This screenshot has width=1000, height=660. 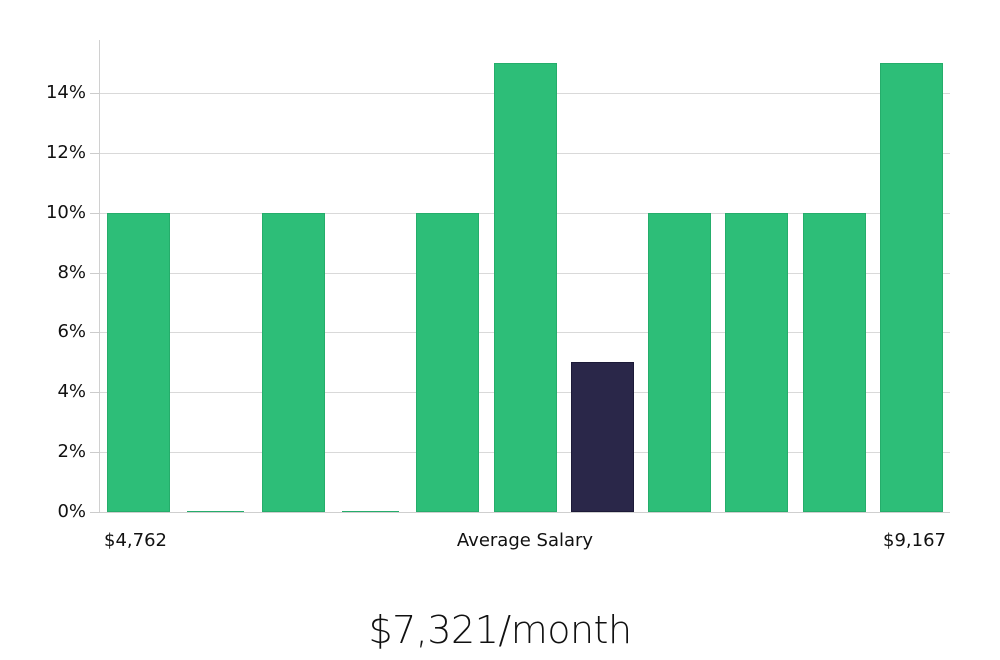 I want to click on y-tick-label: 2%, so click(x=71, y=451).